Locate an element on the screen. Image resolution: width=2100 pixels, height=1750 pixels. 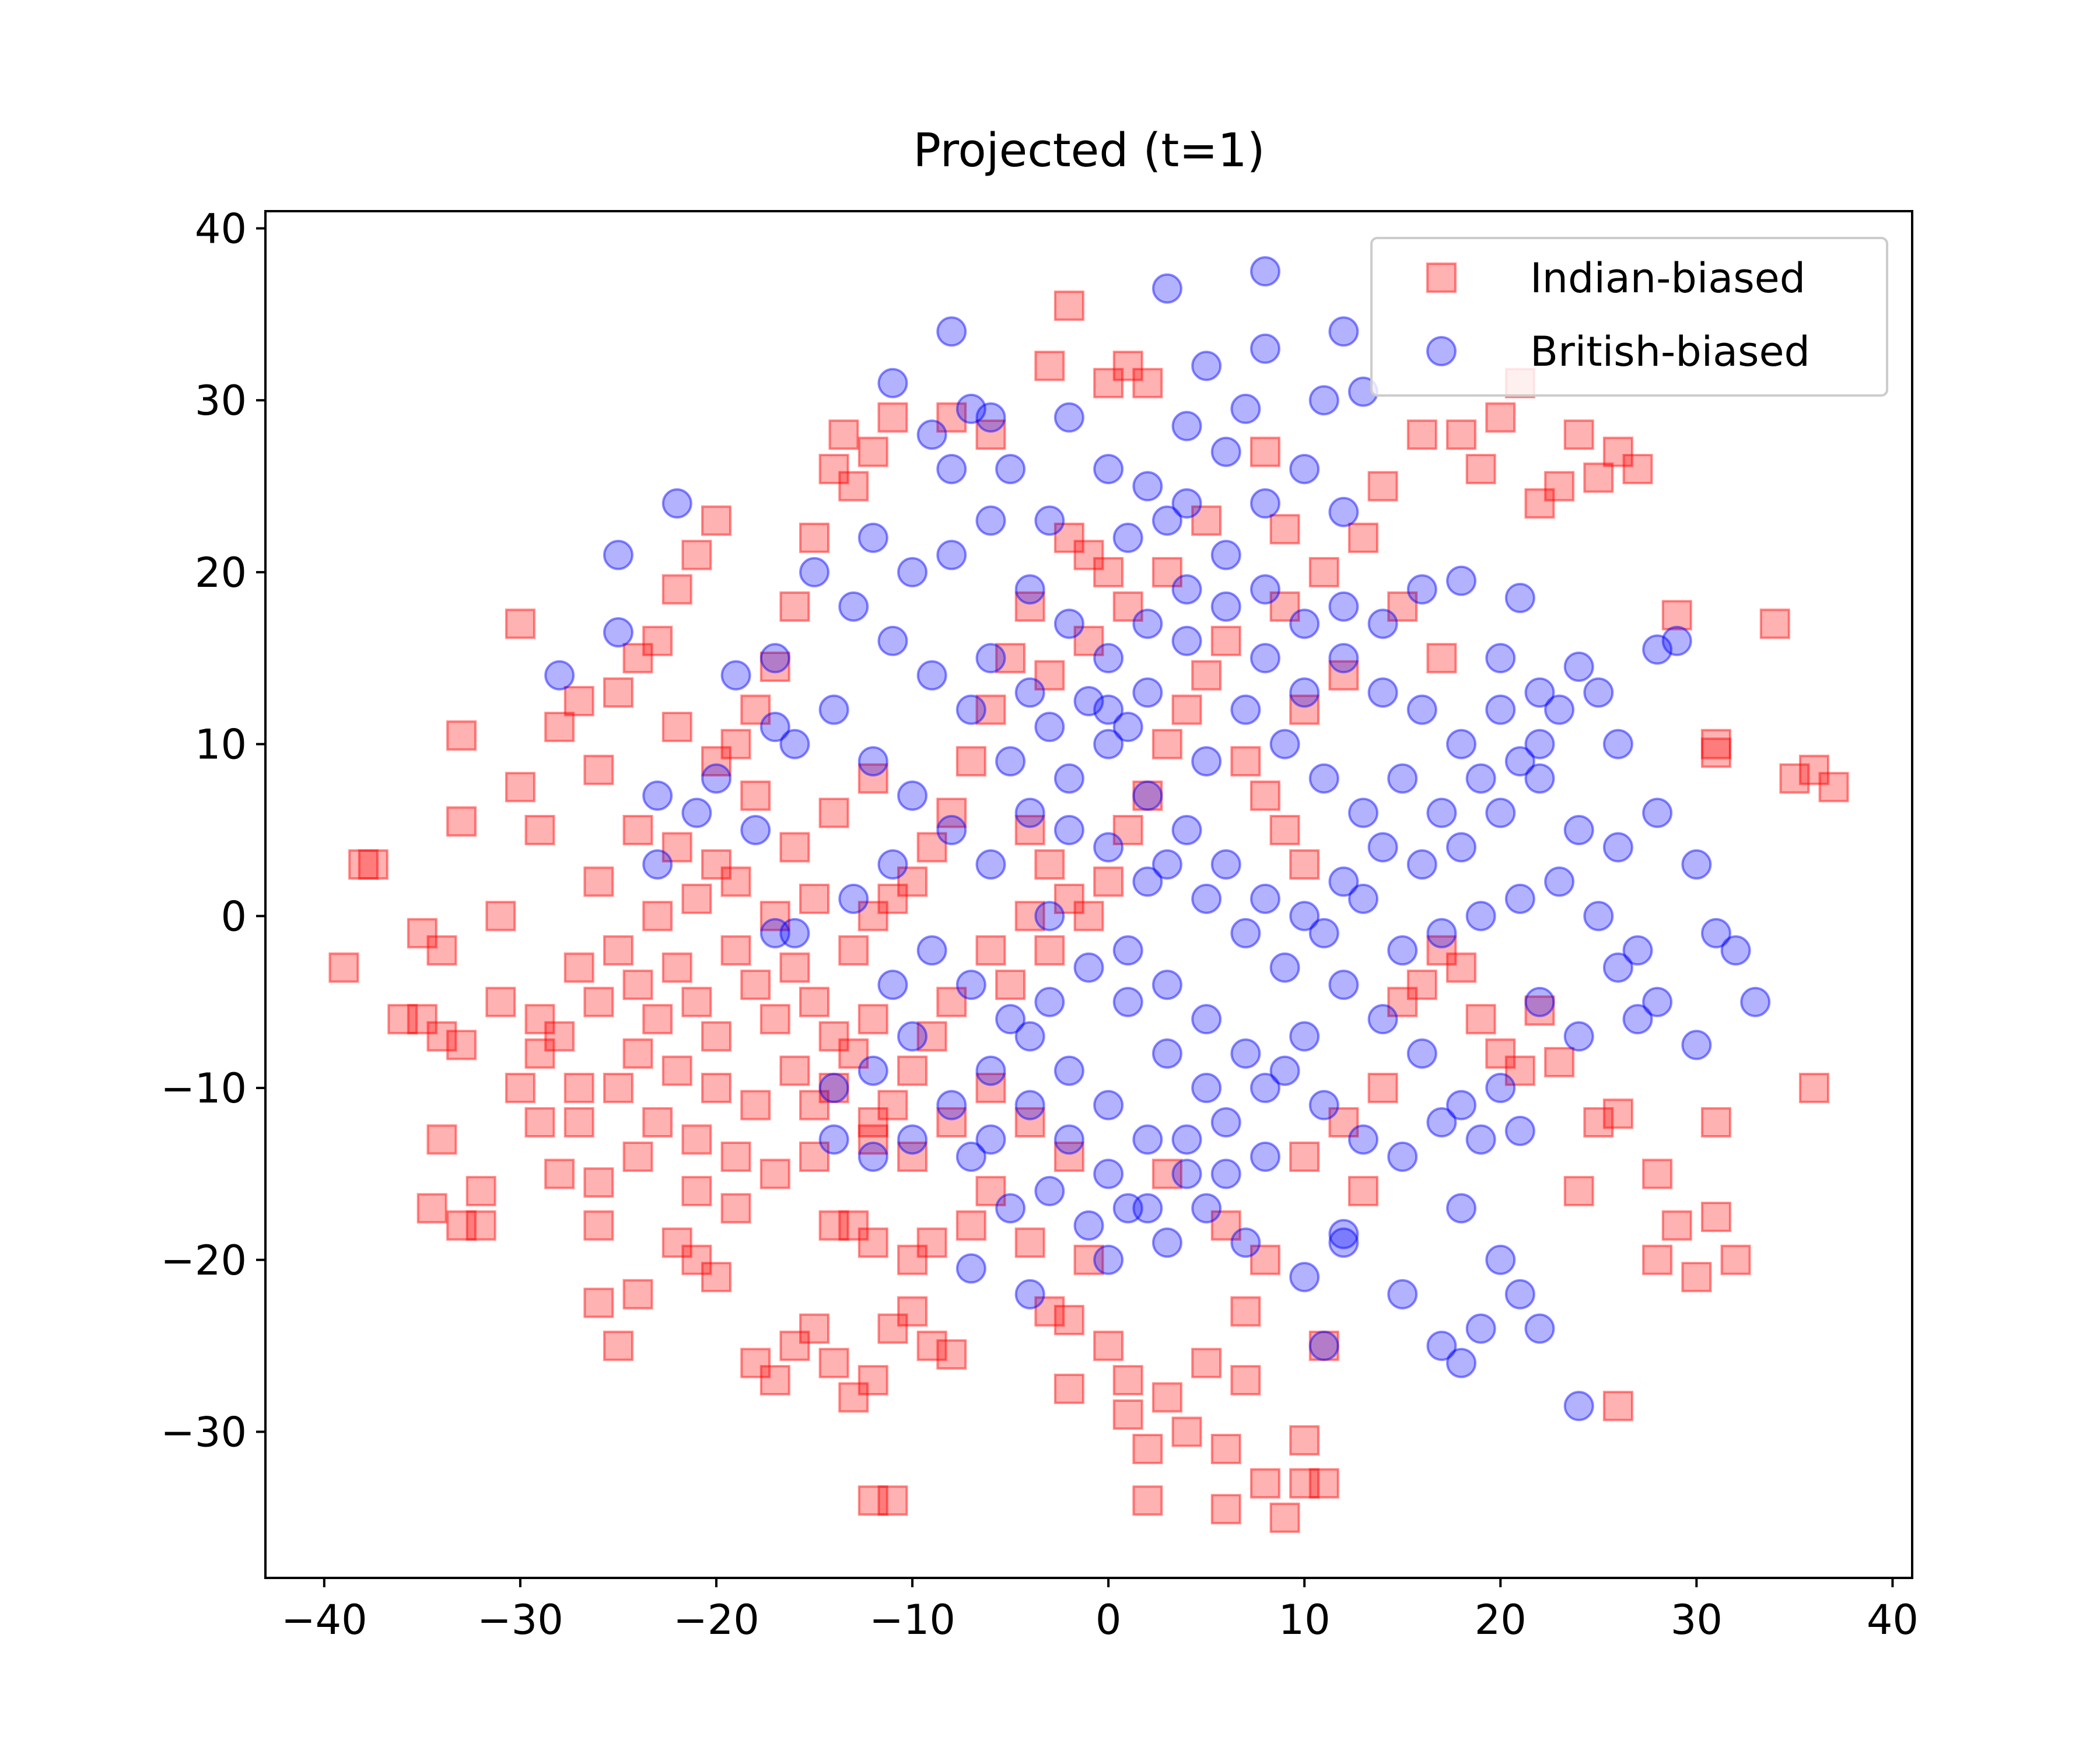
legend: Indian-biased British-biased is located at coordinates (1629, 317).